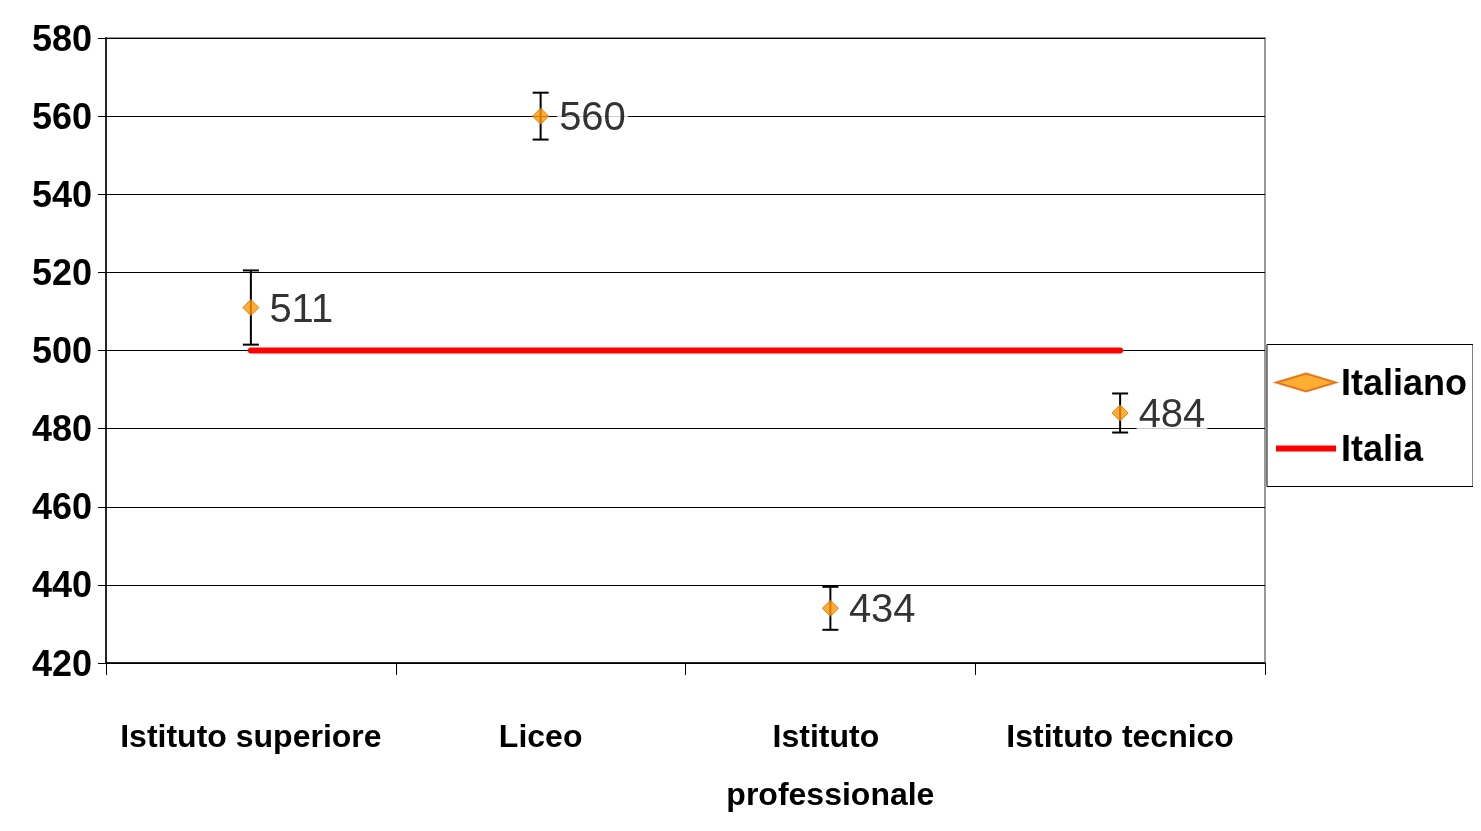  I want to click on y-tick-label: 540, so click(61, 194).